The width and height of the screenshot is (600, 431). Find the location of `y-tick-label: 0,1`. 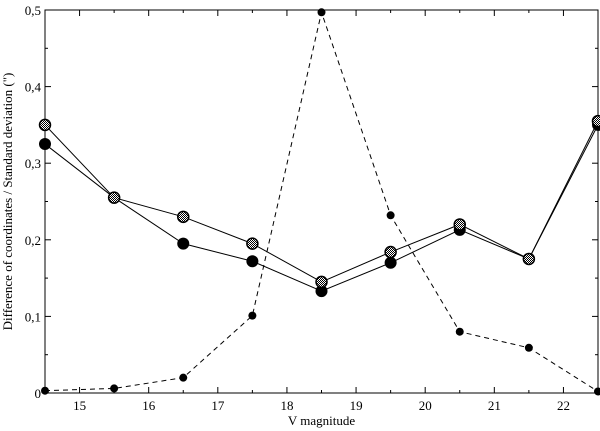

y-tick-label: 0,1 is located at coordinates (33, 316).